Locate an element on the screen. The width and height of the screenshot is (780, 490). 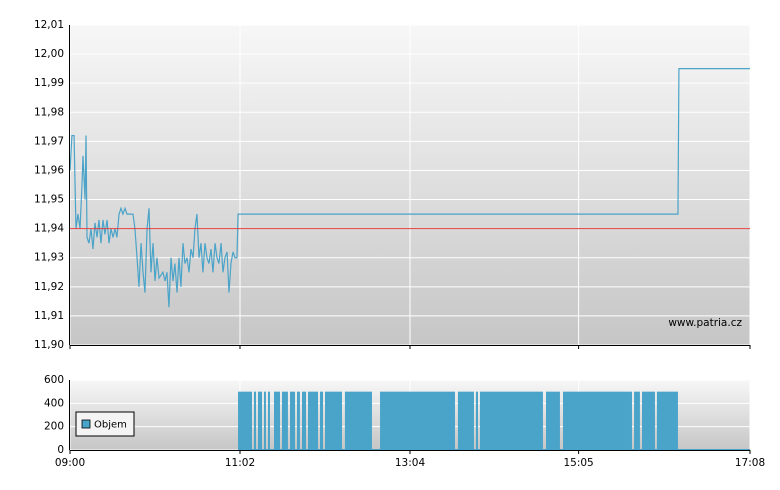
y-tick-label: 400 is located at coordinates (54, 403).